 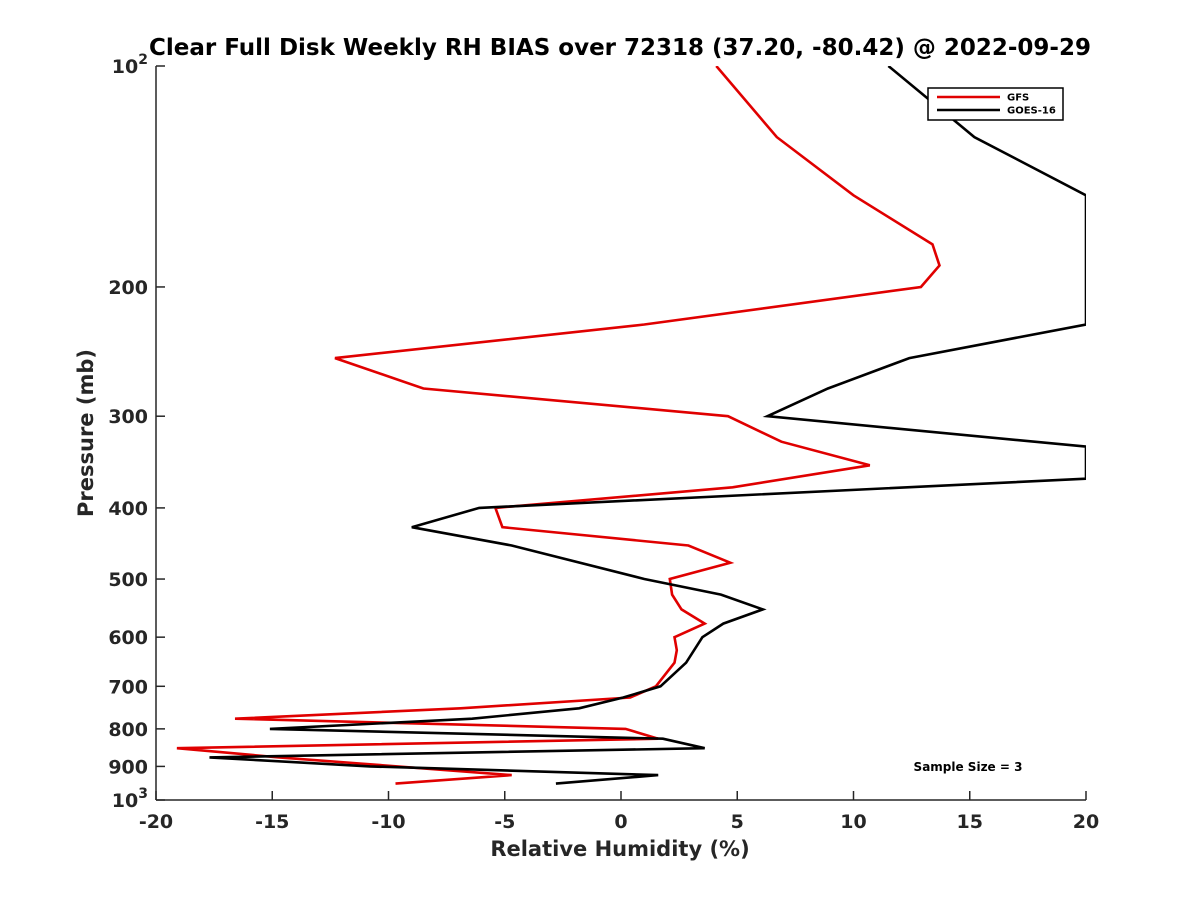 What do you see at coordinates (504, 822) in the screenshot?
I see `x-tick-label: -5` at bounding box center [504, 822].